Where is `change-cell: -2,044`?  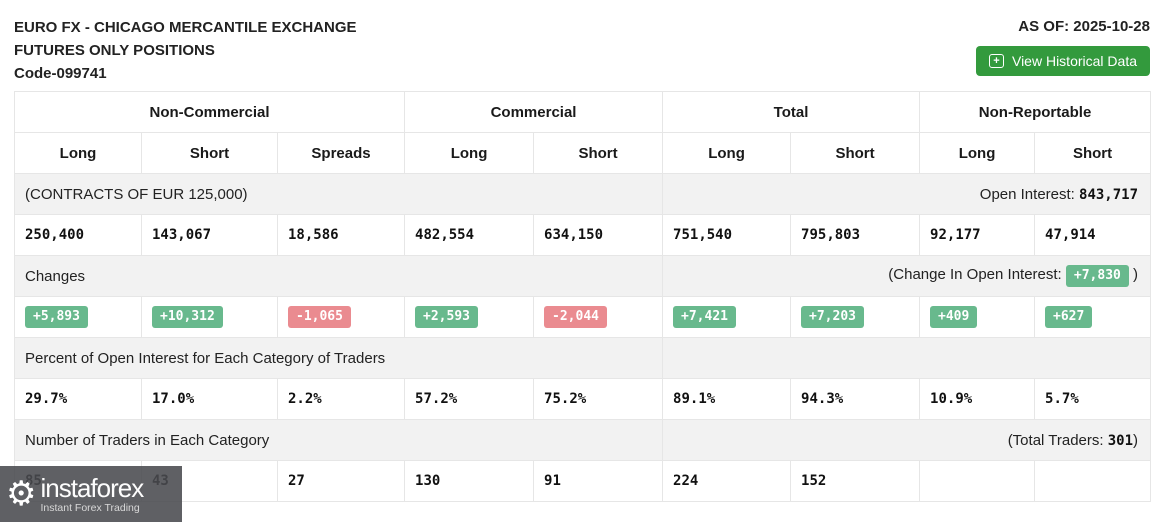 change-cell: -2,044 is located at coordinates (598, 317).